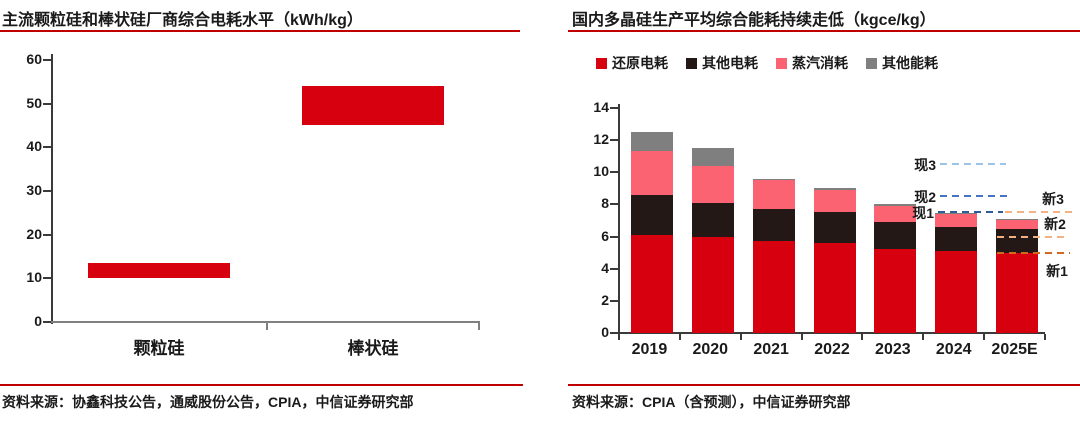 This screenshot has height=448, width=1080. Describe the element at coordinates (605, 299) in the screenshot. I see `y-axis-tick-label: 2` at that location.